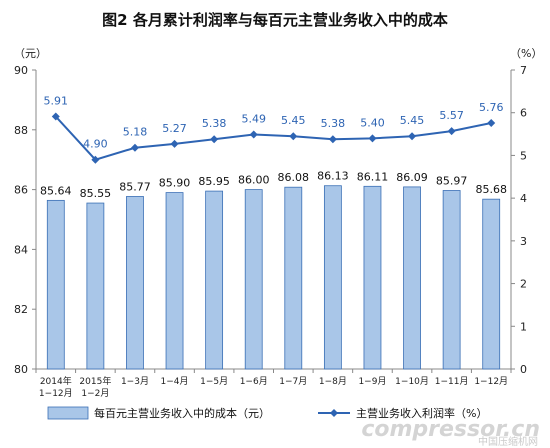  Describe the element at coordinates (412, 177) in the screenshot. I see `cost-bar-value-label: 86.09` at that location.